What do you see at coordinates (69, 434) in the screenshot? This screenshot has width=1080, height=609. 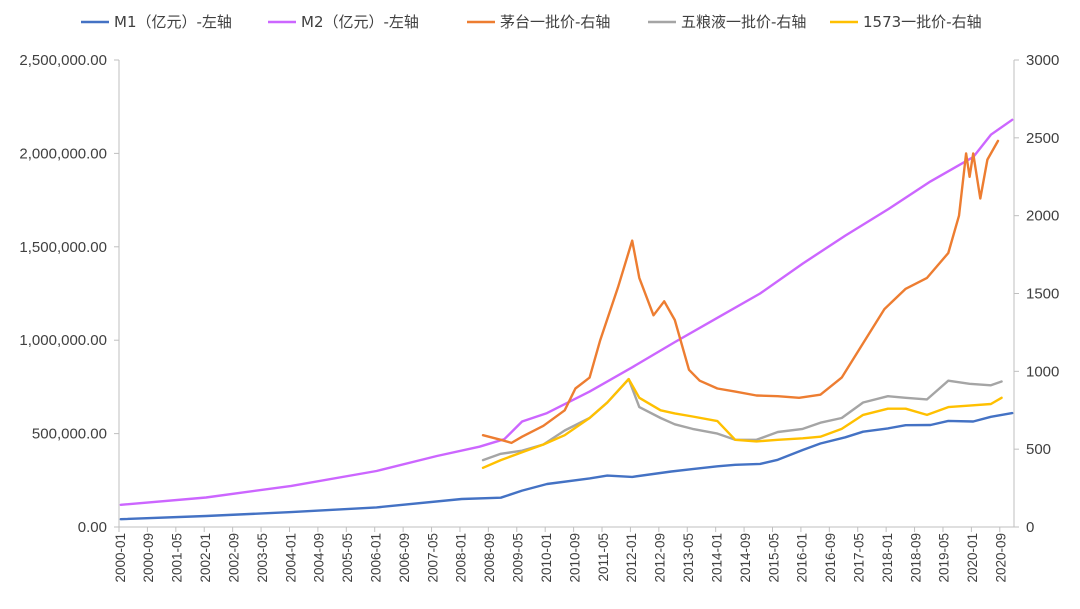 I see `left-tick-label: 500,000.00` at bounding box center [69, 434].